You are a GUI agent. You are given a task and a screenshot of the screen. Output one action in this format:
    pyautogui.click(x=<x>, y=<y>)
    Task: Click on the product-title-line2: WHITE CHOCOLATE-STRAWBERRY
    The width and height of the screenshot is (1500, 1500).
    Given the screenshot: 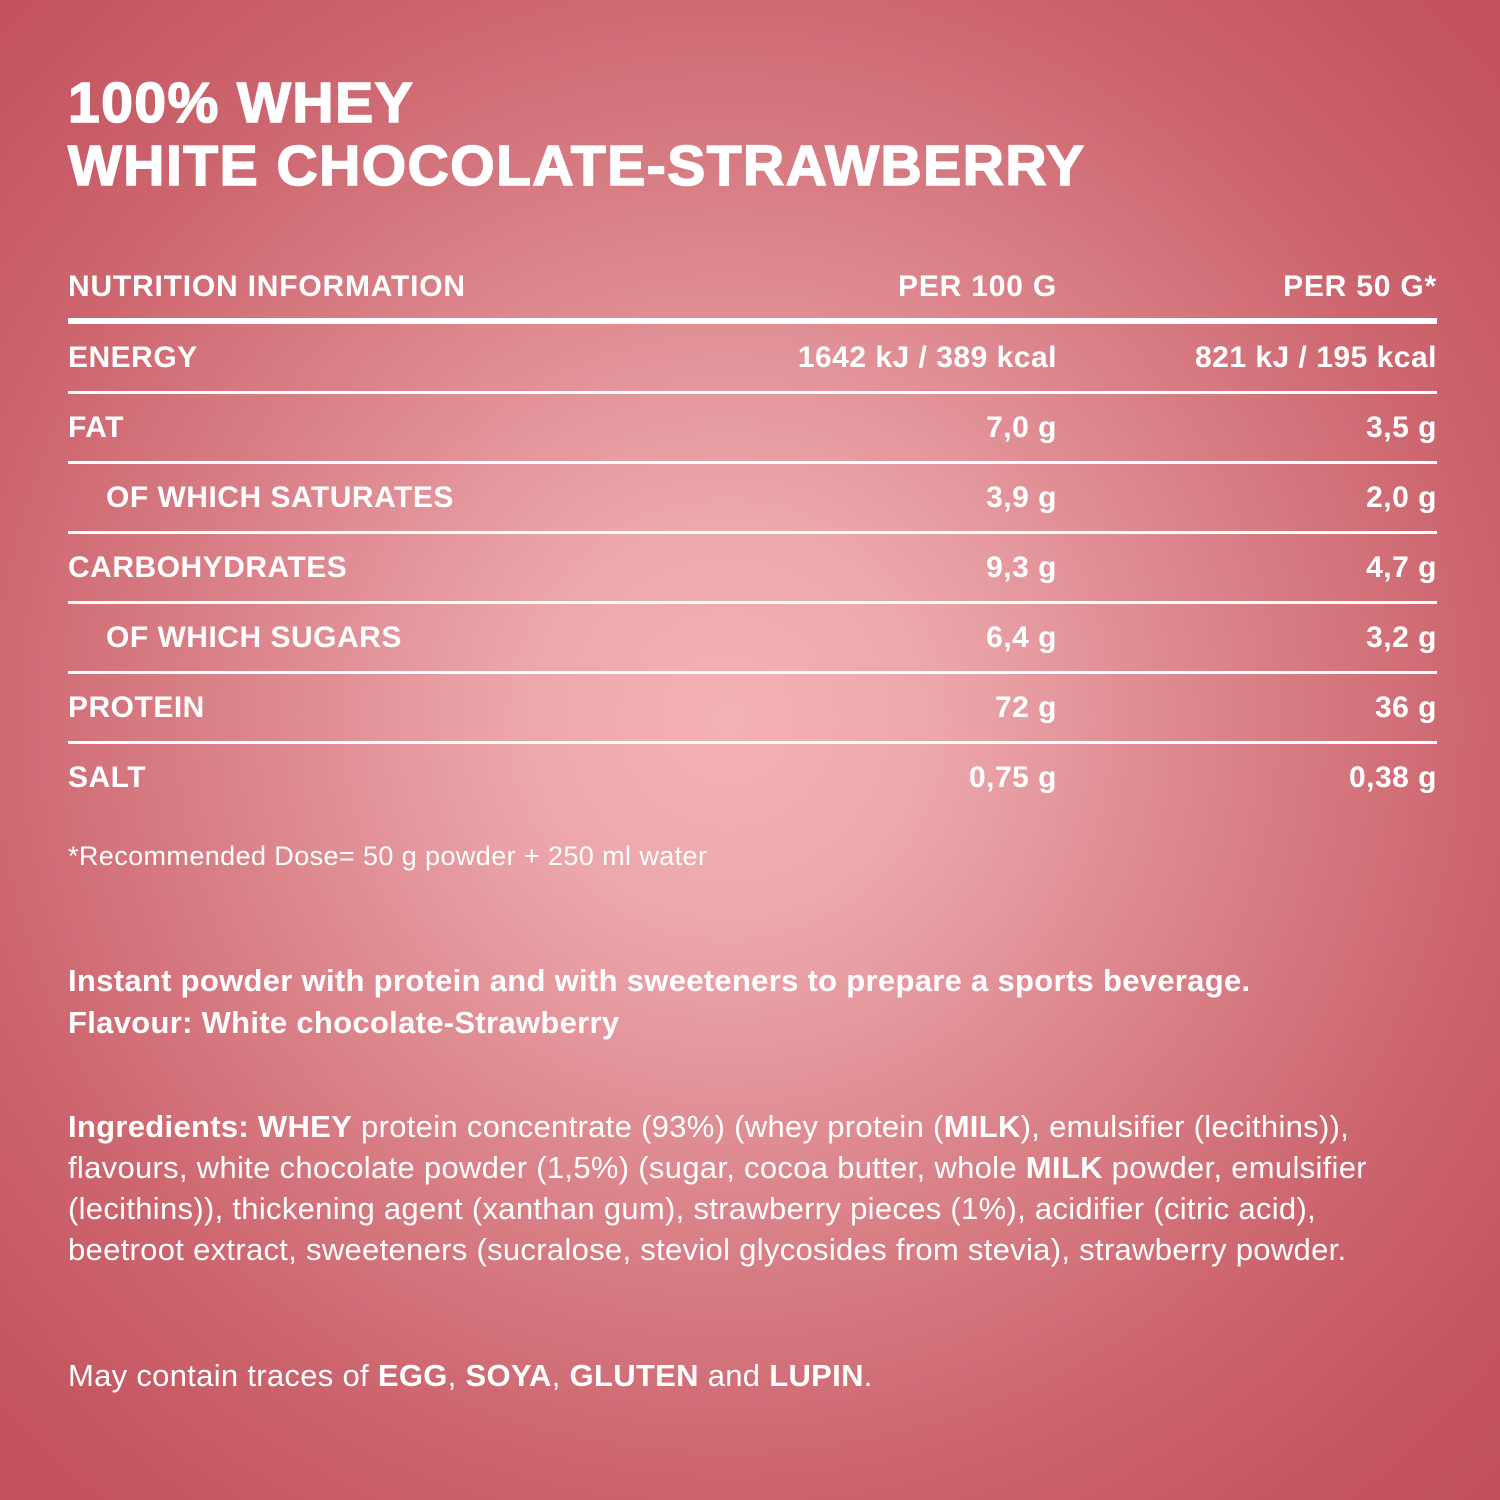 What is the action you would take?
    pyautogui.click(x=576, y=166)
    